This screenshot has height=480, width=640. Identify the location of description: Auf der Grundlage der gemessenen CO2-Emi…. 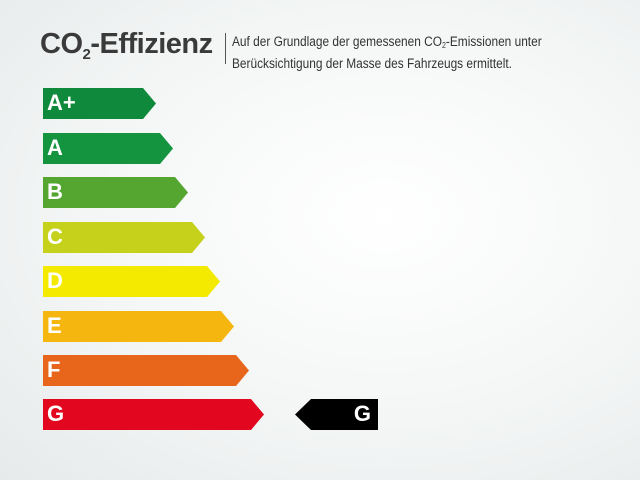
(387, 53).